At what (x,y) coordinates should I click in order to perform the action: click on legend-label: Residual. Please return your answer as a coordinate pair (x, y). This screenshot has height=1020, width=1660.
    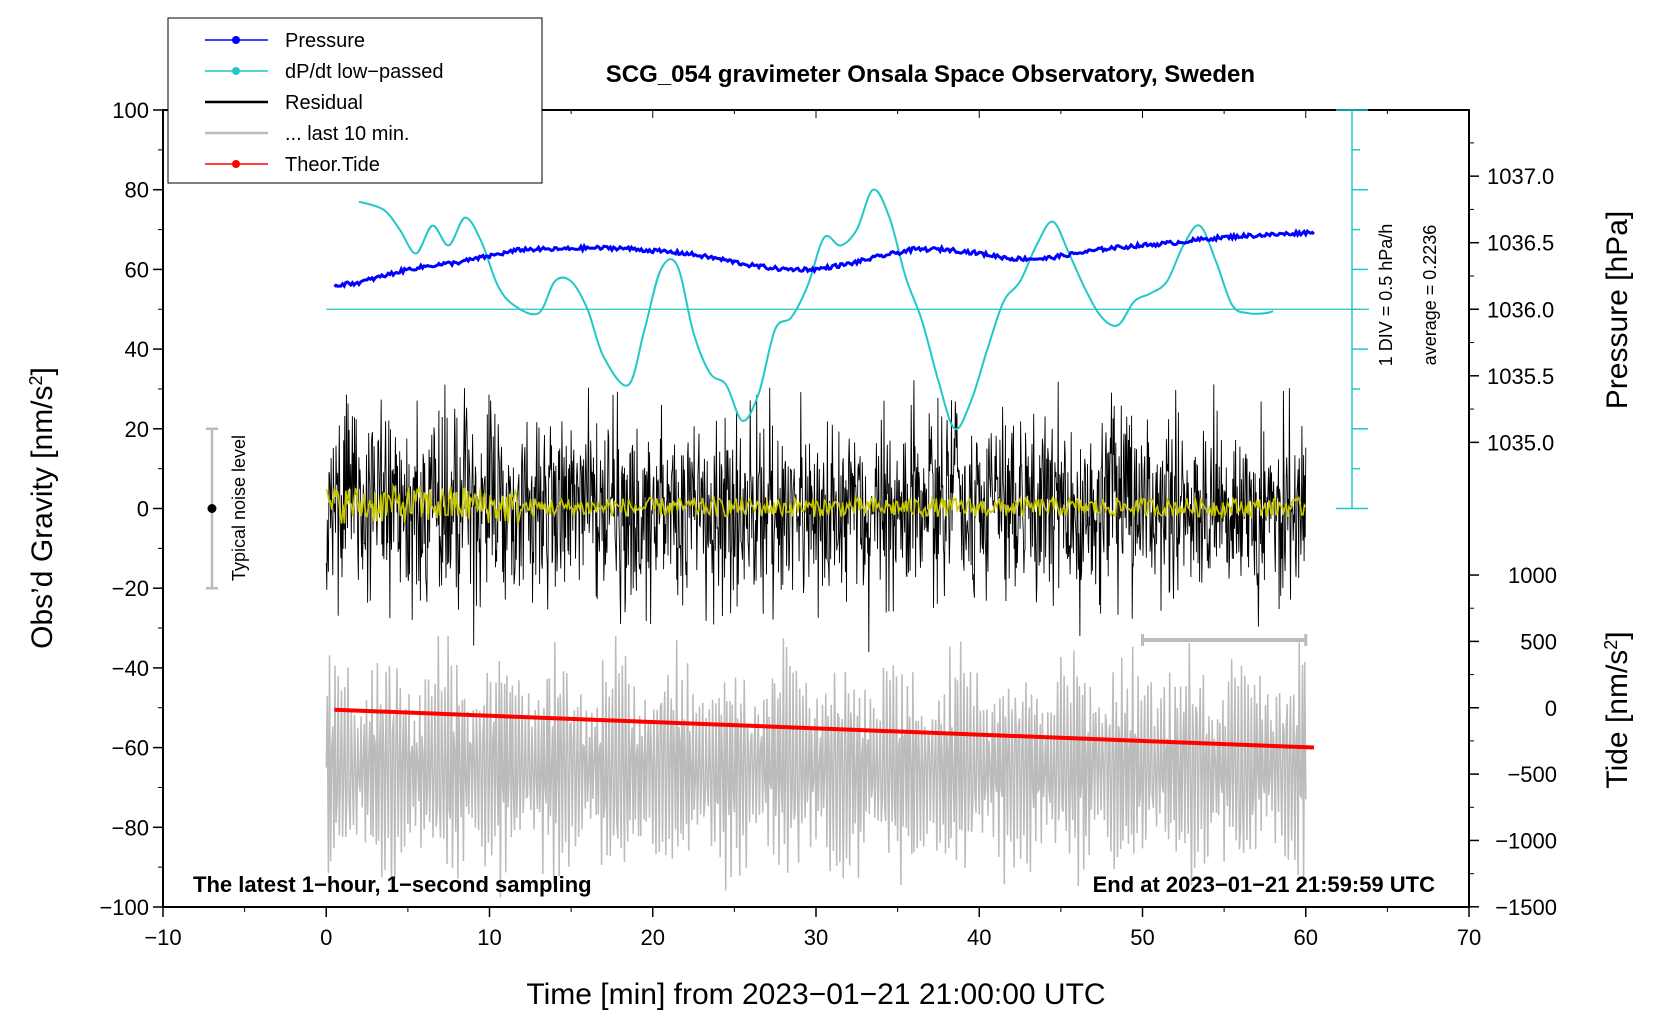
    Looking at the image, I should click on (324, 103).